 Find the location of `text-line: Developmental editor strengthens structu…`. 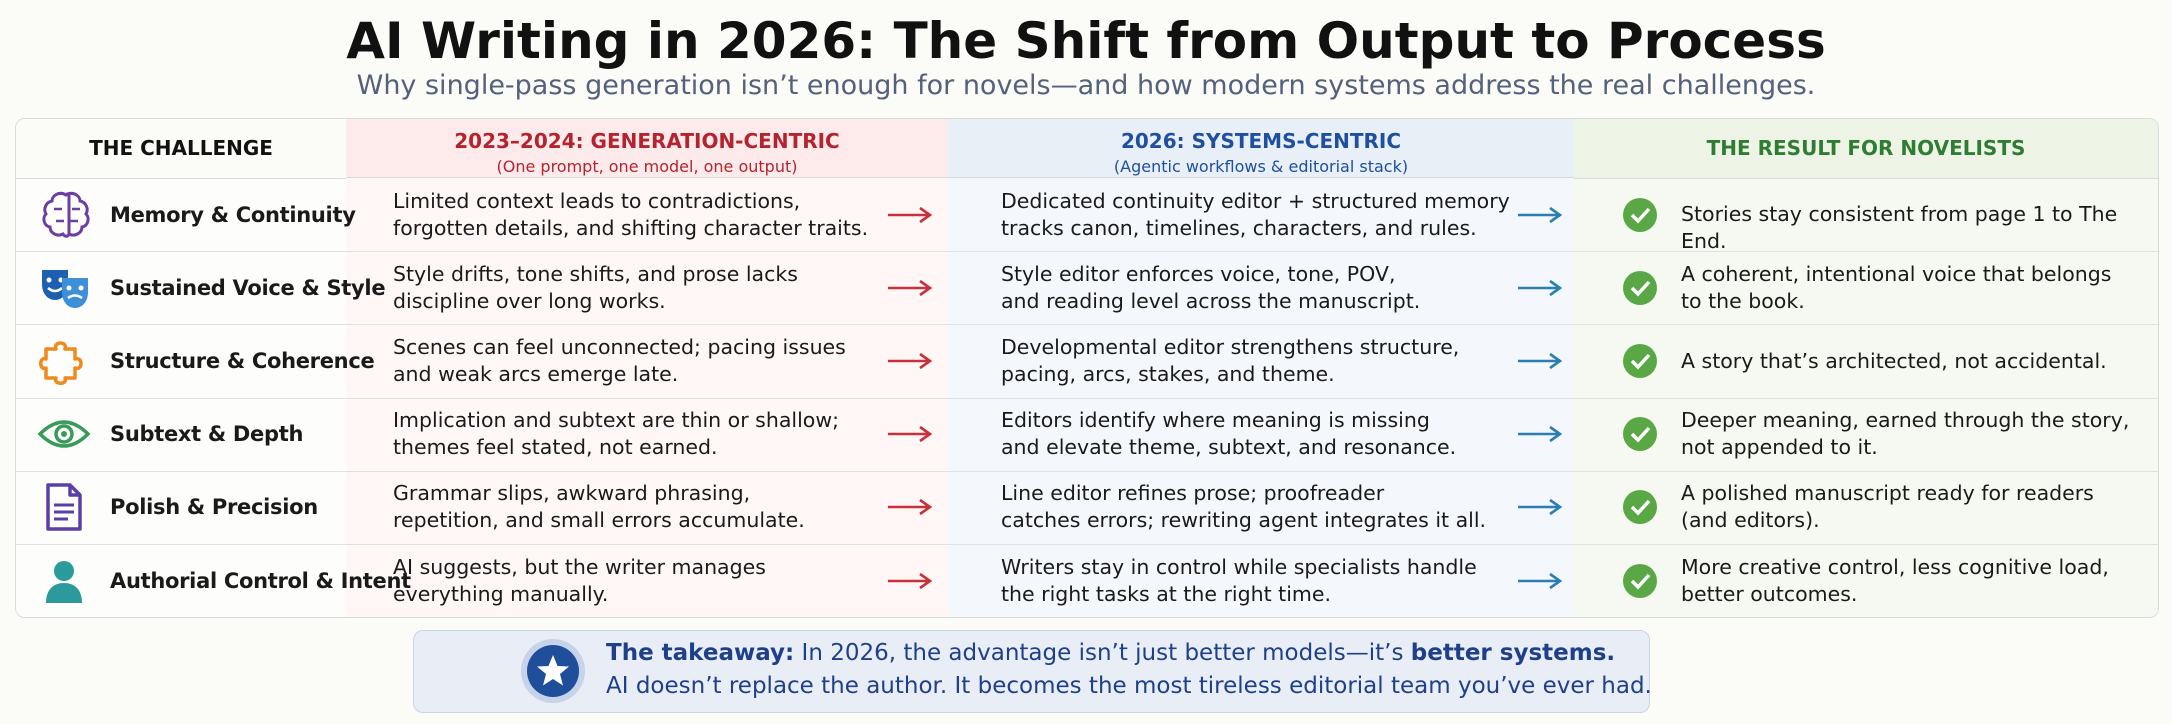

text-line: Developmental editor strengthens structu… is located at coordinates (1230, 347).